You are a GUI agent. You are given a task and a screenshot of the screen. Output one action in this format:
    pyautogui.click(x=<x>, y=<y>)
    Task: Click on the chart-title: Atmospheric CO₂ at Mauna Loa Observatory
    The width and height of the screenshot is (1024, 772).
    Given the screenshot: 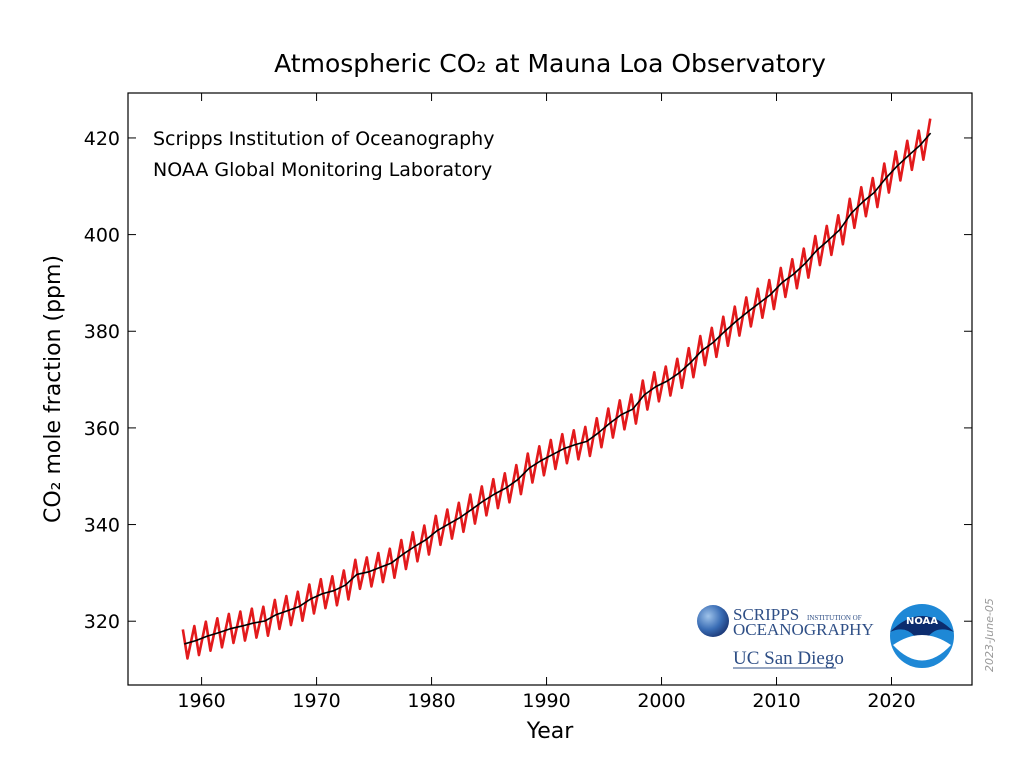 What is the action you would take?
    pyautogui.click(x=550, y=63)
    